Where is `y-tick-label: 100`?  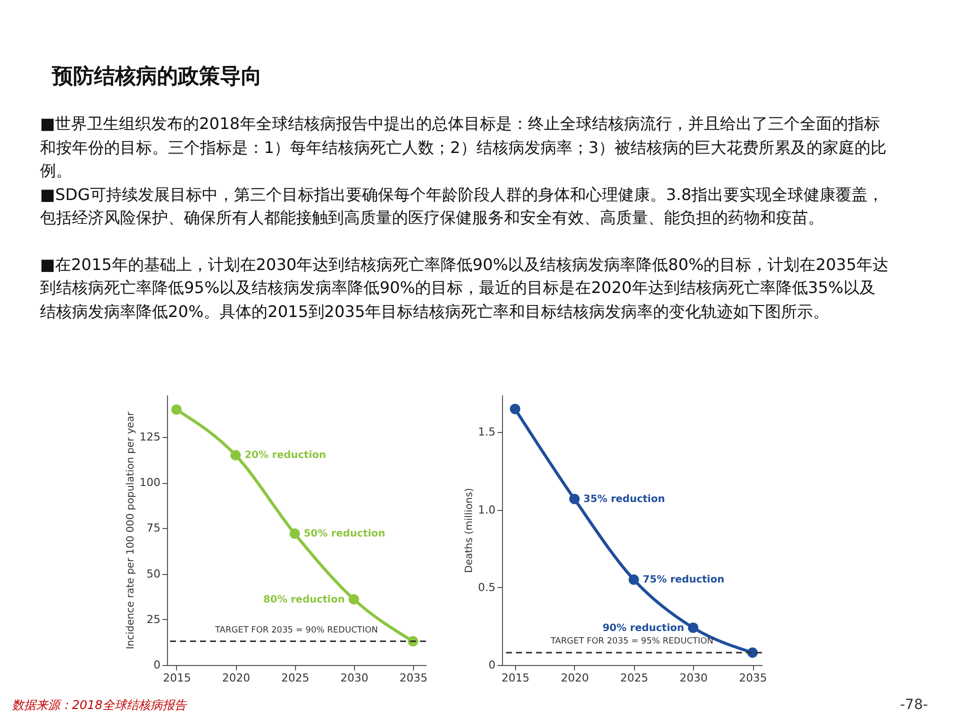
y-tick-label: 100 is located at coordinates (150, 483).